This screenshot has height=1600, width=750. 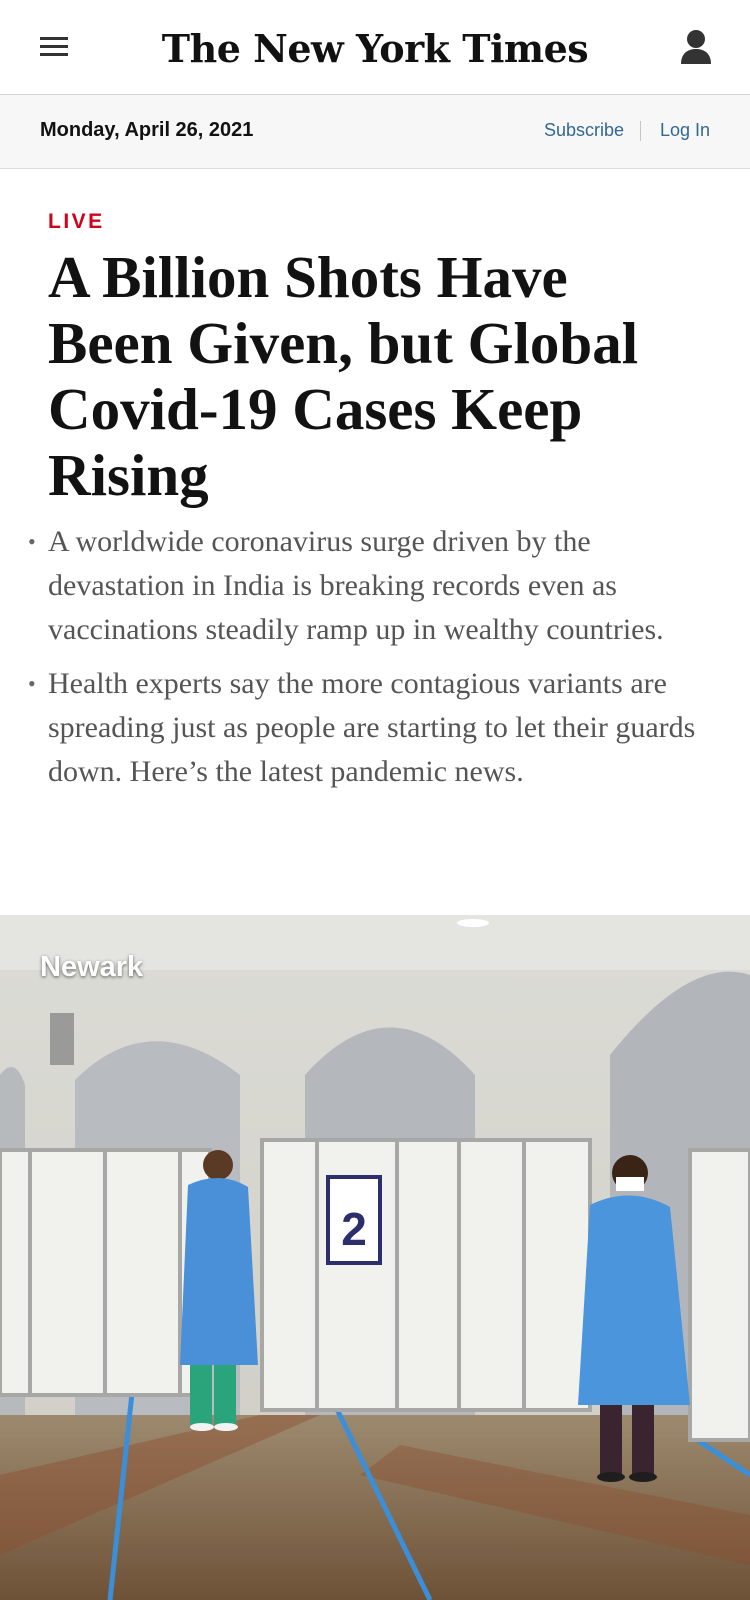 What do you see at coordinates (684, 130) in the screenshot?
I see `login-link: Log In` at bounding box center [684, 130].